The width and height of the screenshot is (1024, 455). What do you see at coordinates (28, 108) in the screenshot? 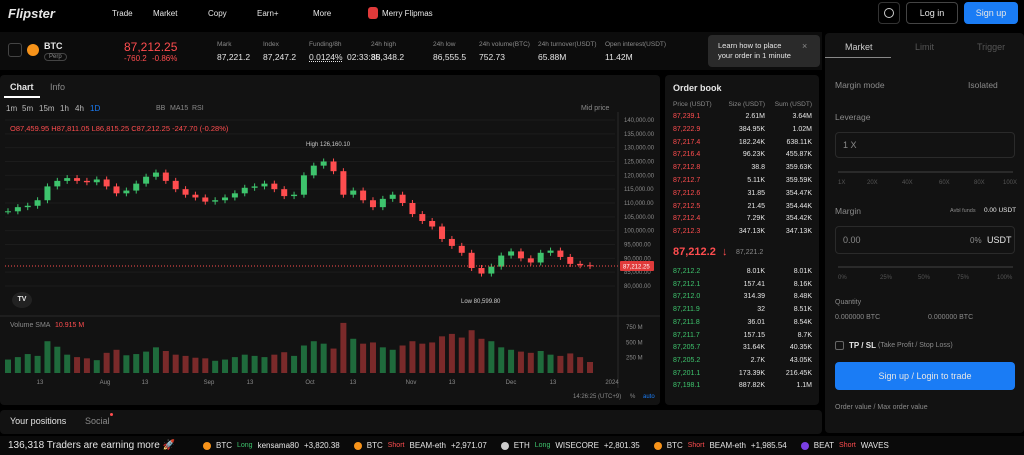
I see `interval: 5m` at bounding box center [28, 108].